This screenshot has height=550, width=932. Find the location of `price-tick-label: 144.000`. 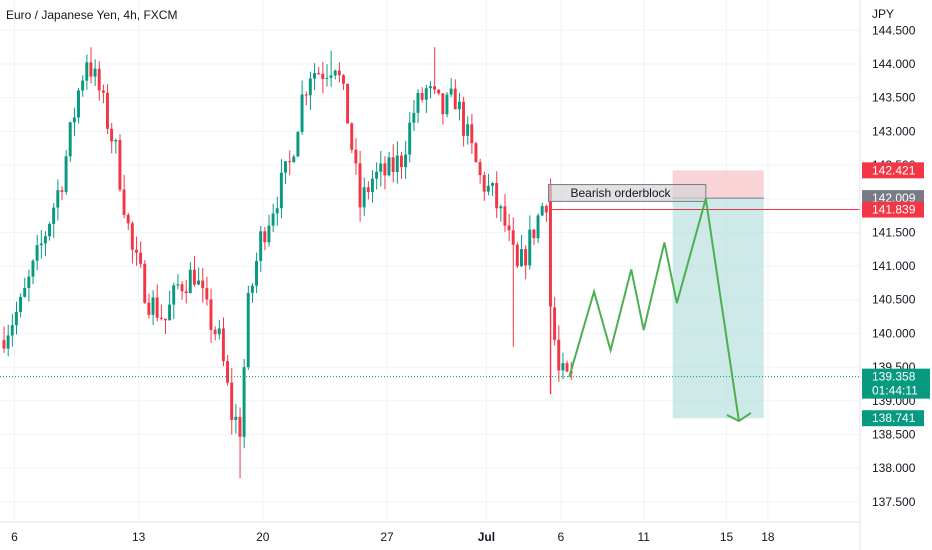

price-tick-label: 144.000 is located at coordinates (894, 64).